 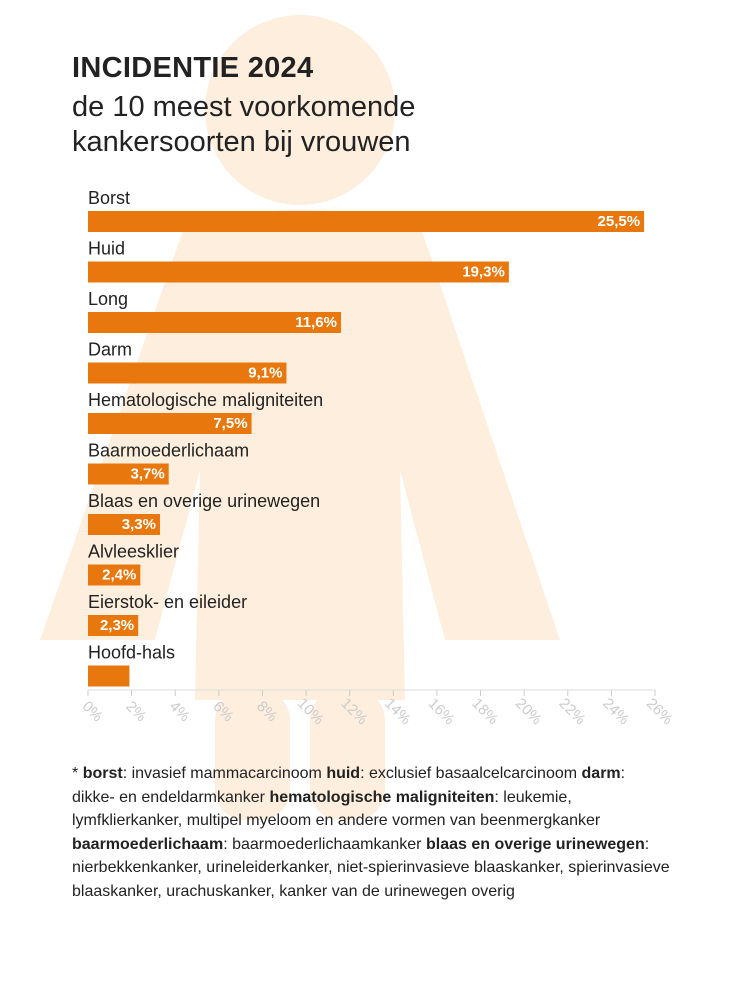 What do you see at coordinates (230, 423) in the screenshot?
I see `value-label: 7,5%` at bounding box center [230, 423].